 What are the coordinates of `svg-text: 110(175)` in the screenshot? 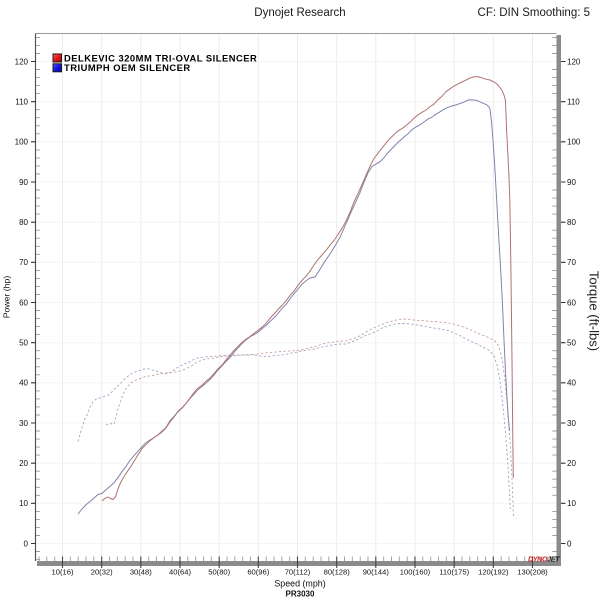 It's located at (454, 572).